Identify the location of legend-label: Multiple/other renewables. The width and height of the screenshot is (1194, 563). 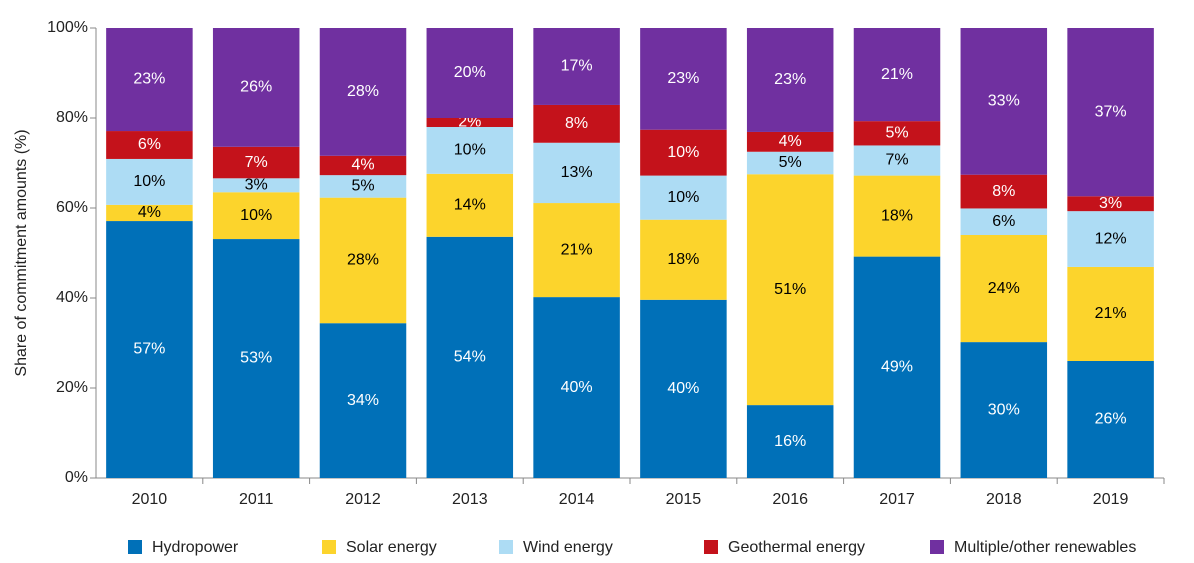
(1045, 547).